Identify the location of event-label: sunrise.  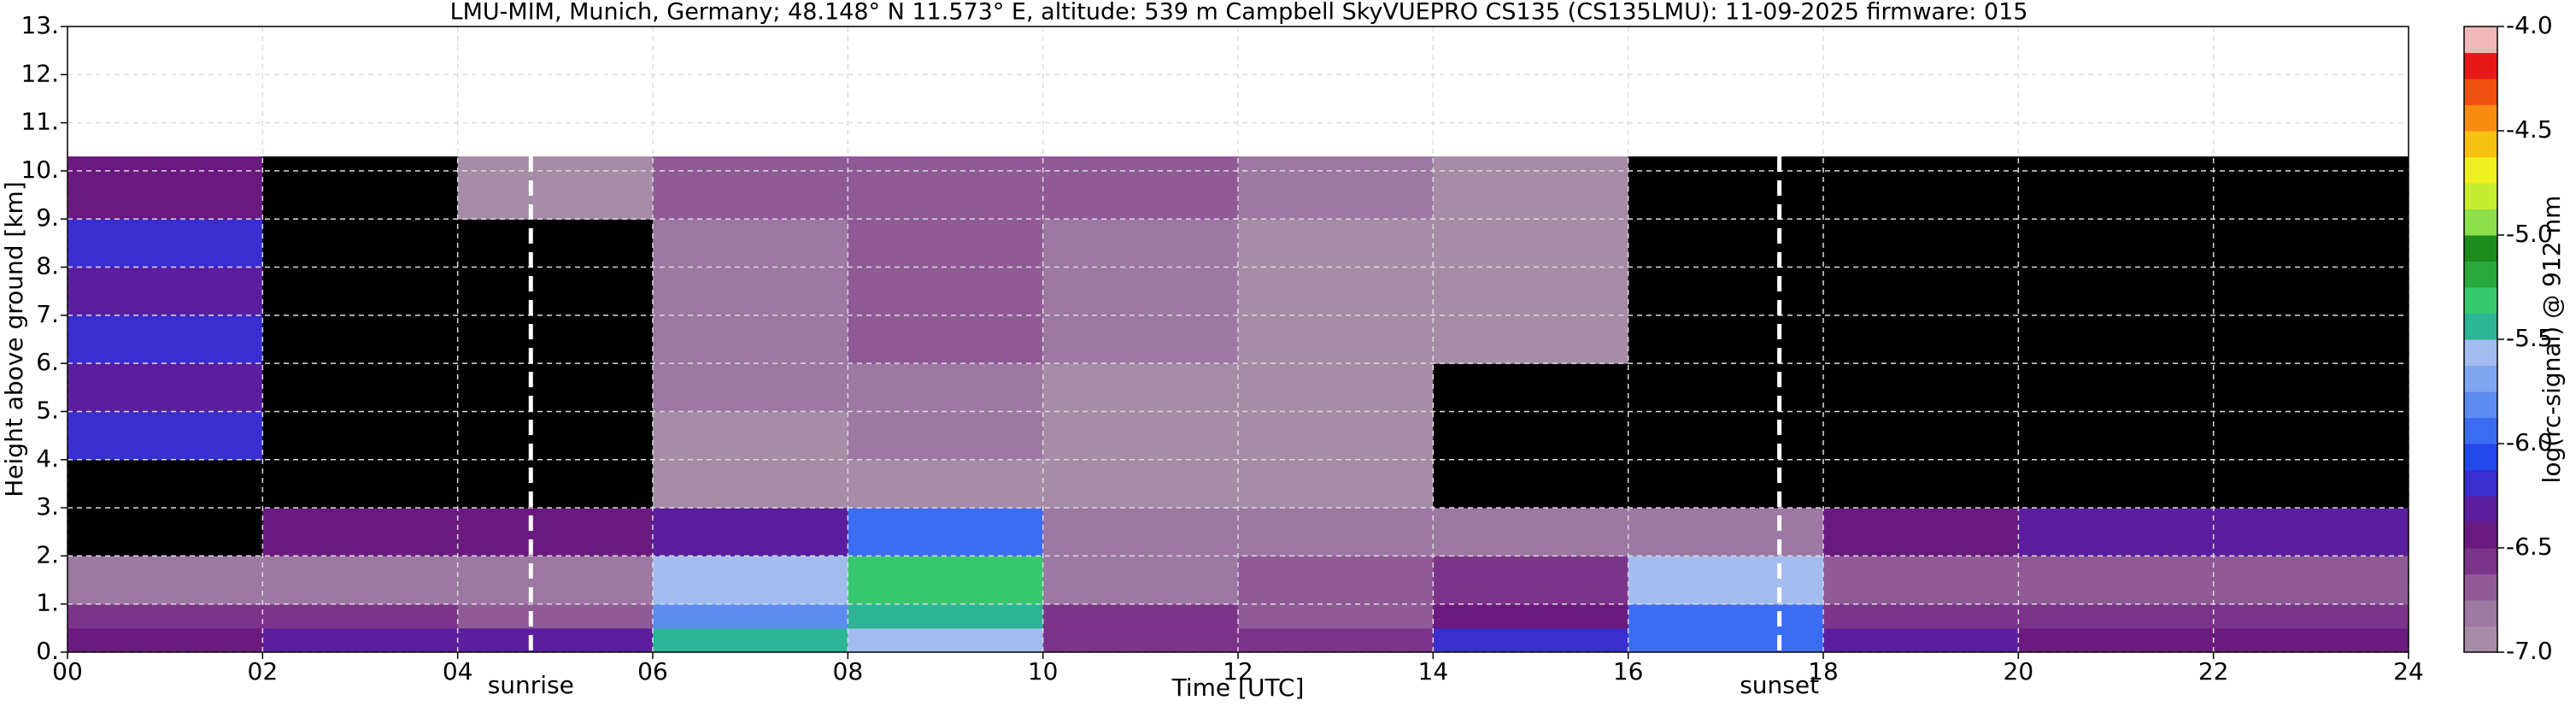
(531, 685).